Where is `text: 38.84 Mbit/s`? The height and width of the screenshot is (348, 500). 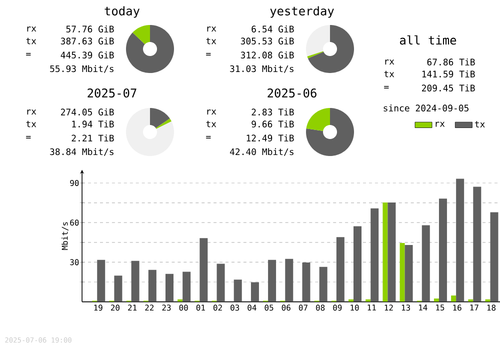 text: 38.84 Mbit/s is located at coordinates (82, 152).